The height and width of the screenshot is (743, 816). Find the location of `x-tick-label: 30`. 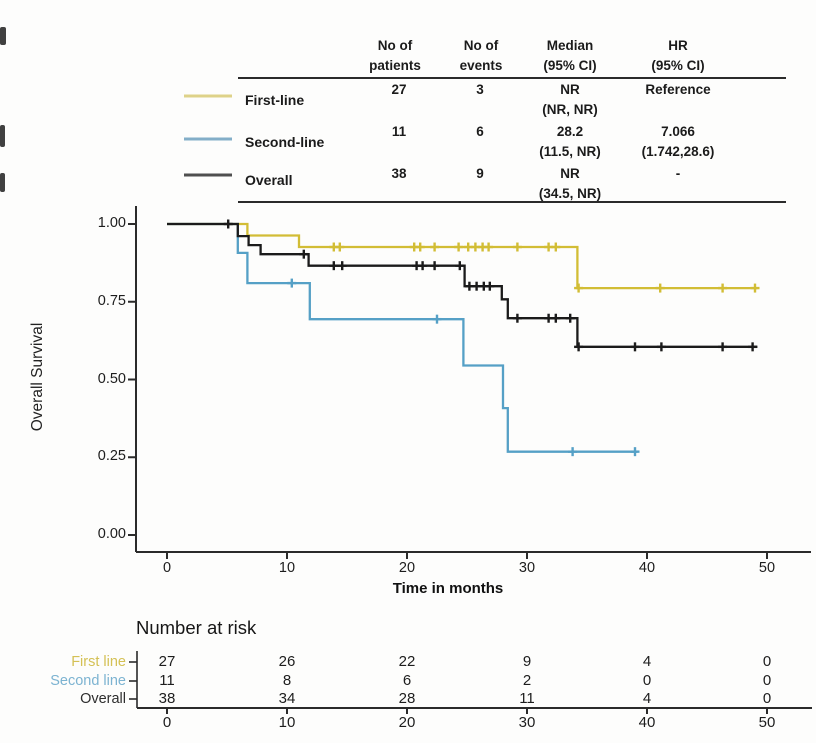

x-tick-label: 30 is located at coordinates (527, 568).